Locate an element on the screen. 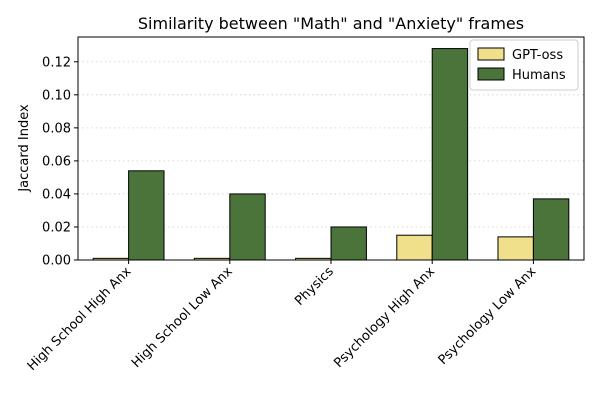 The width and height of the screenshot is (600, 400). legend-label: Humans is located at coordinates (539, 75).